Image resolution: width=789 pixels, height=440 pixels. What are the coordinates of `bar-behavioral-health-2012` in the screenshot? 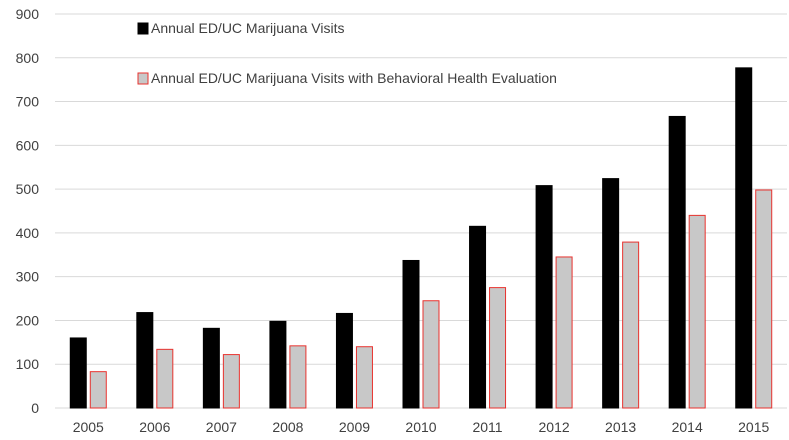 It's located at (564, 332).